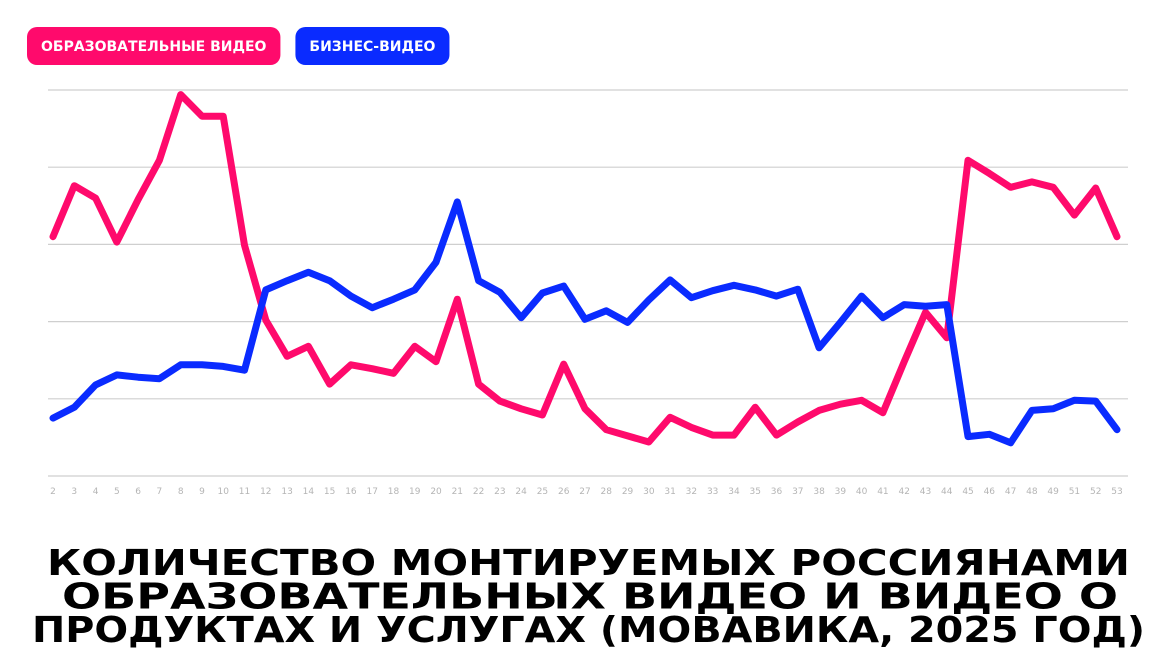 The image size is (1176, 662). What do you see at coordinates (1032, 492) in the screenshot?
I see `x-tick-label: 48` at bounding box center [1032, 492].